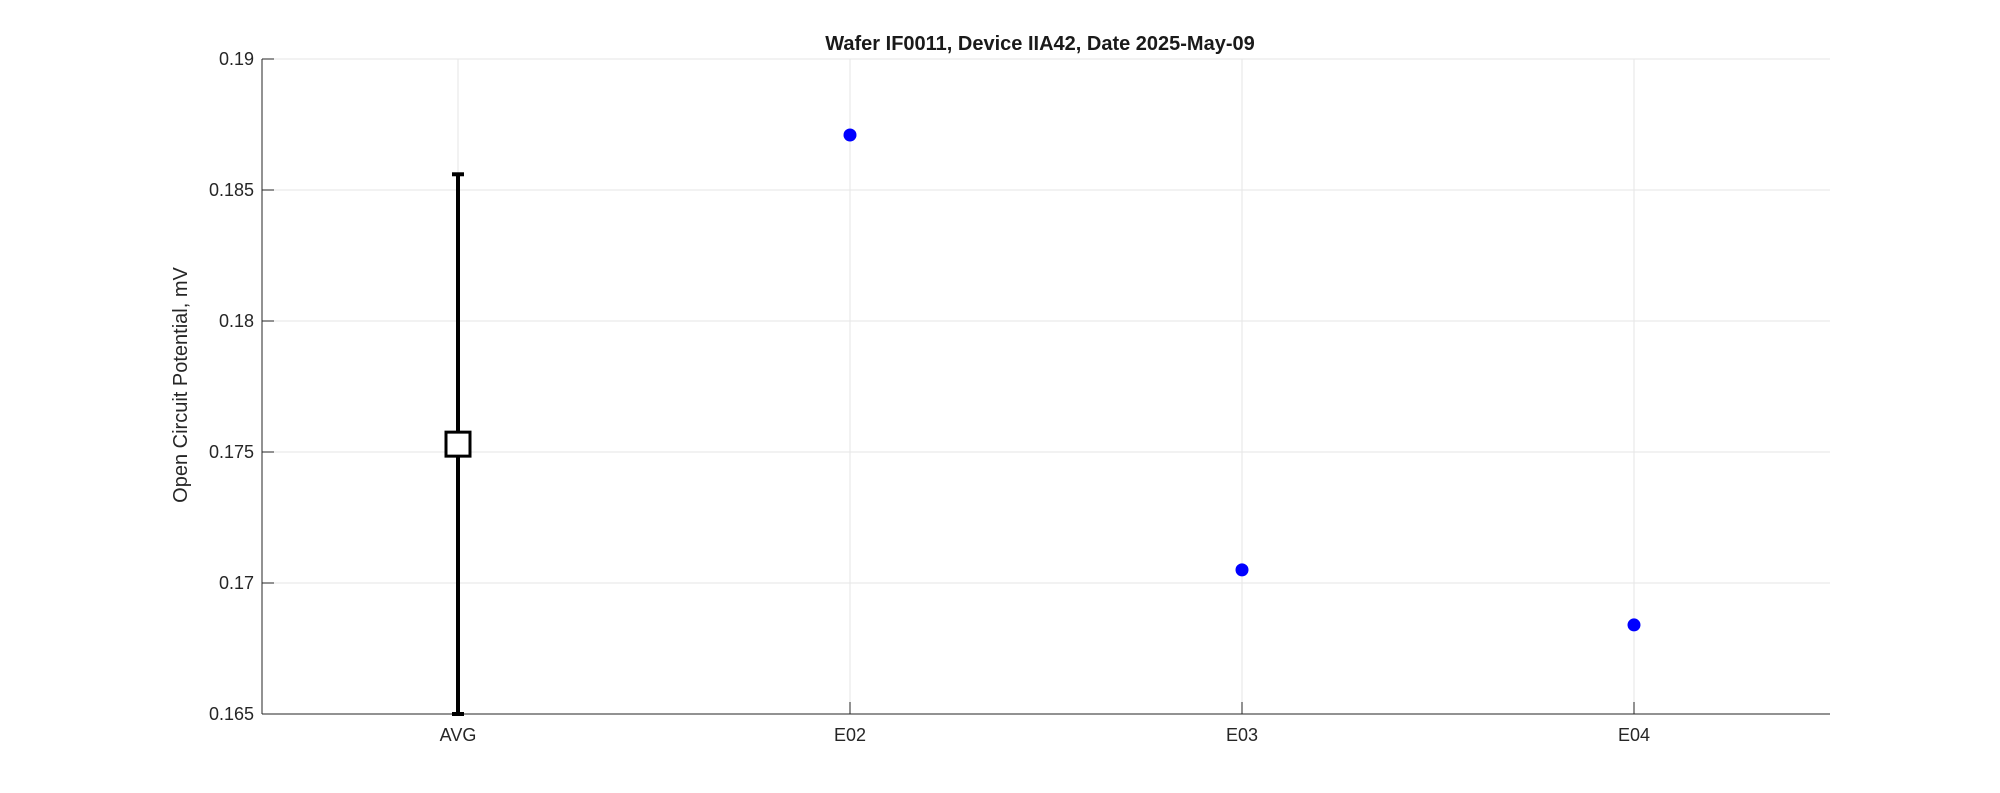 This screenshot has width=2000, height=793. I want to click on y-tick-label: 0.185, so click(231, 190).